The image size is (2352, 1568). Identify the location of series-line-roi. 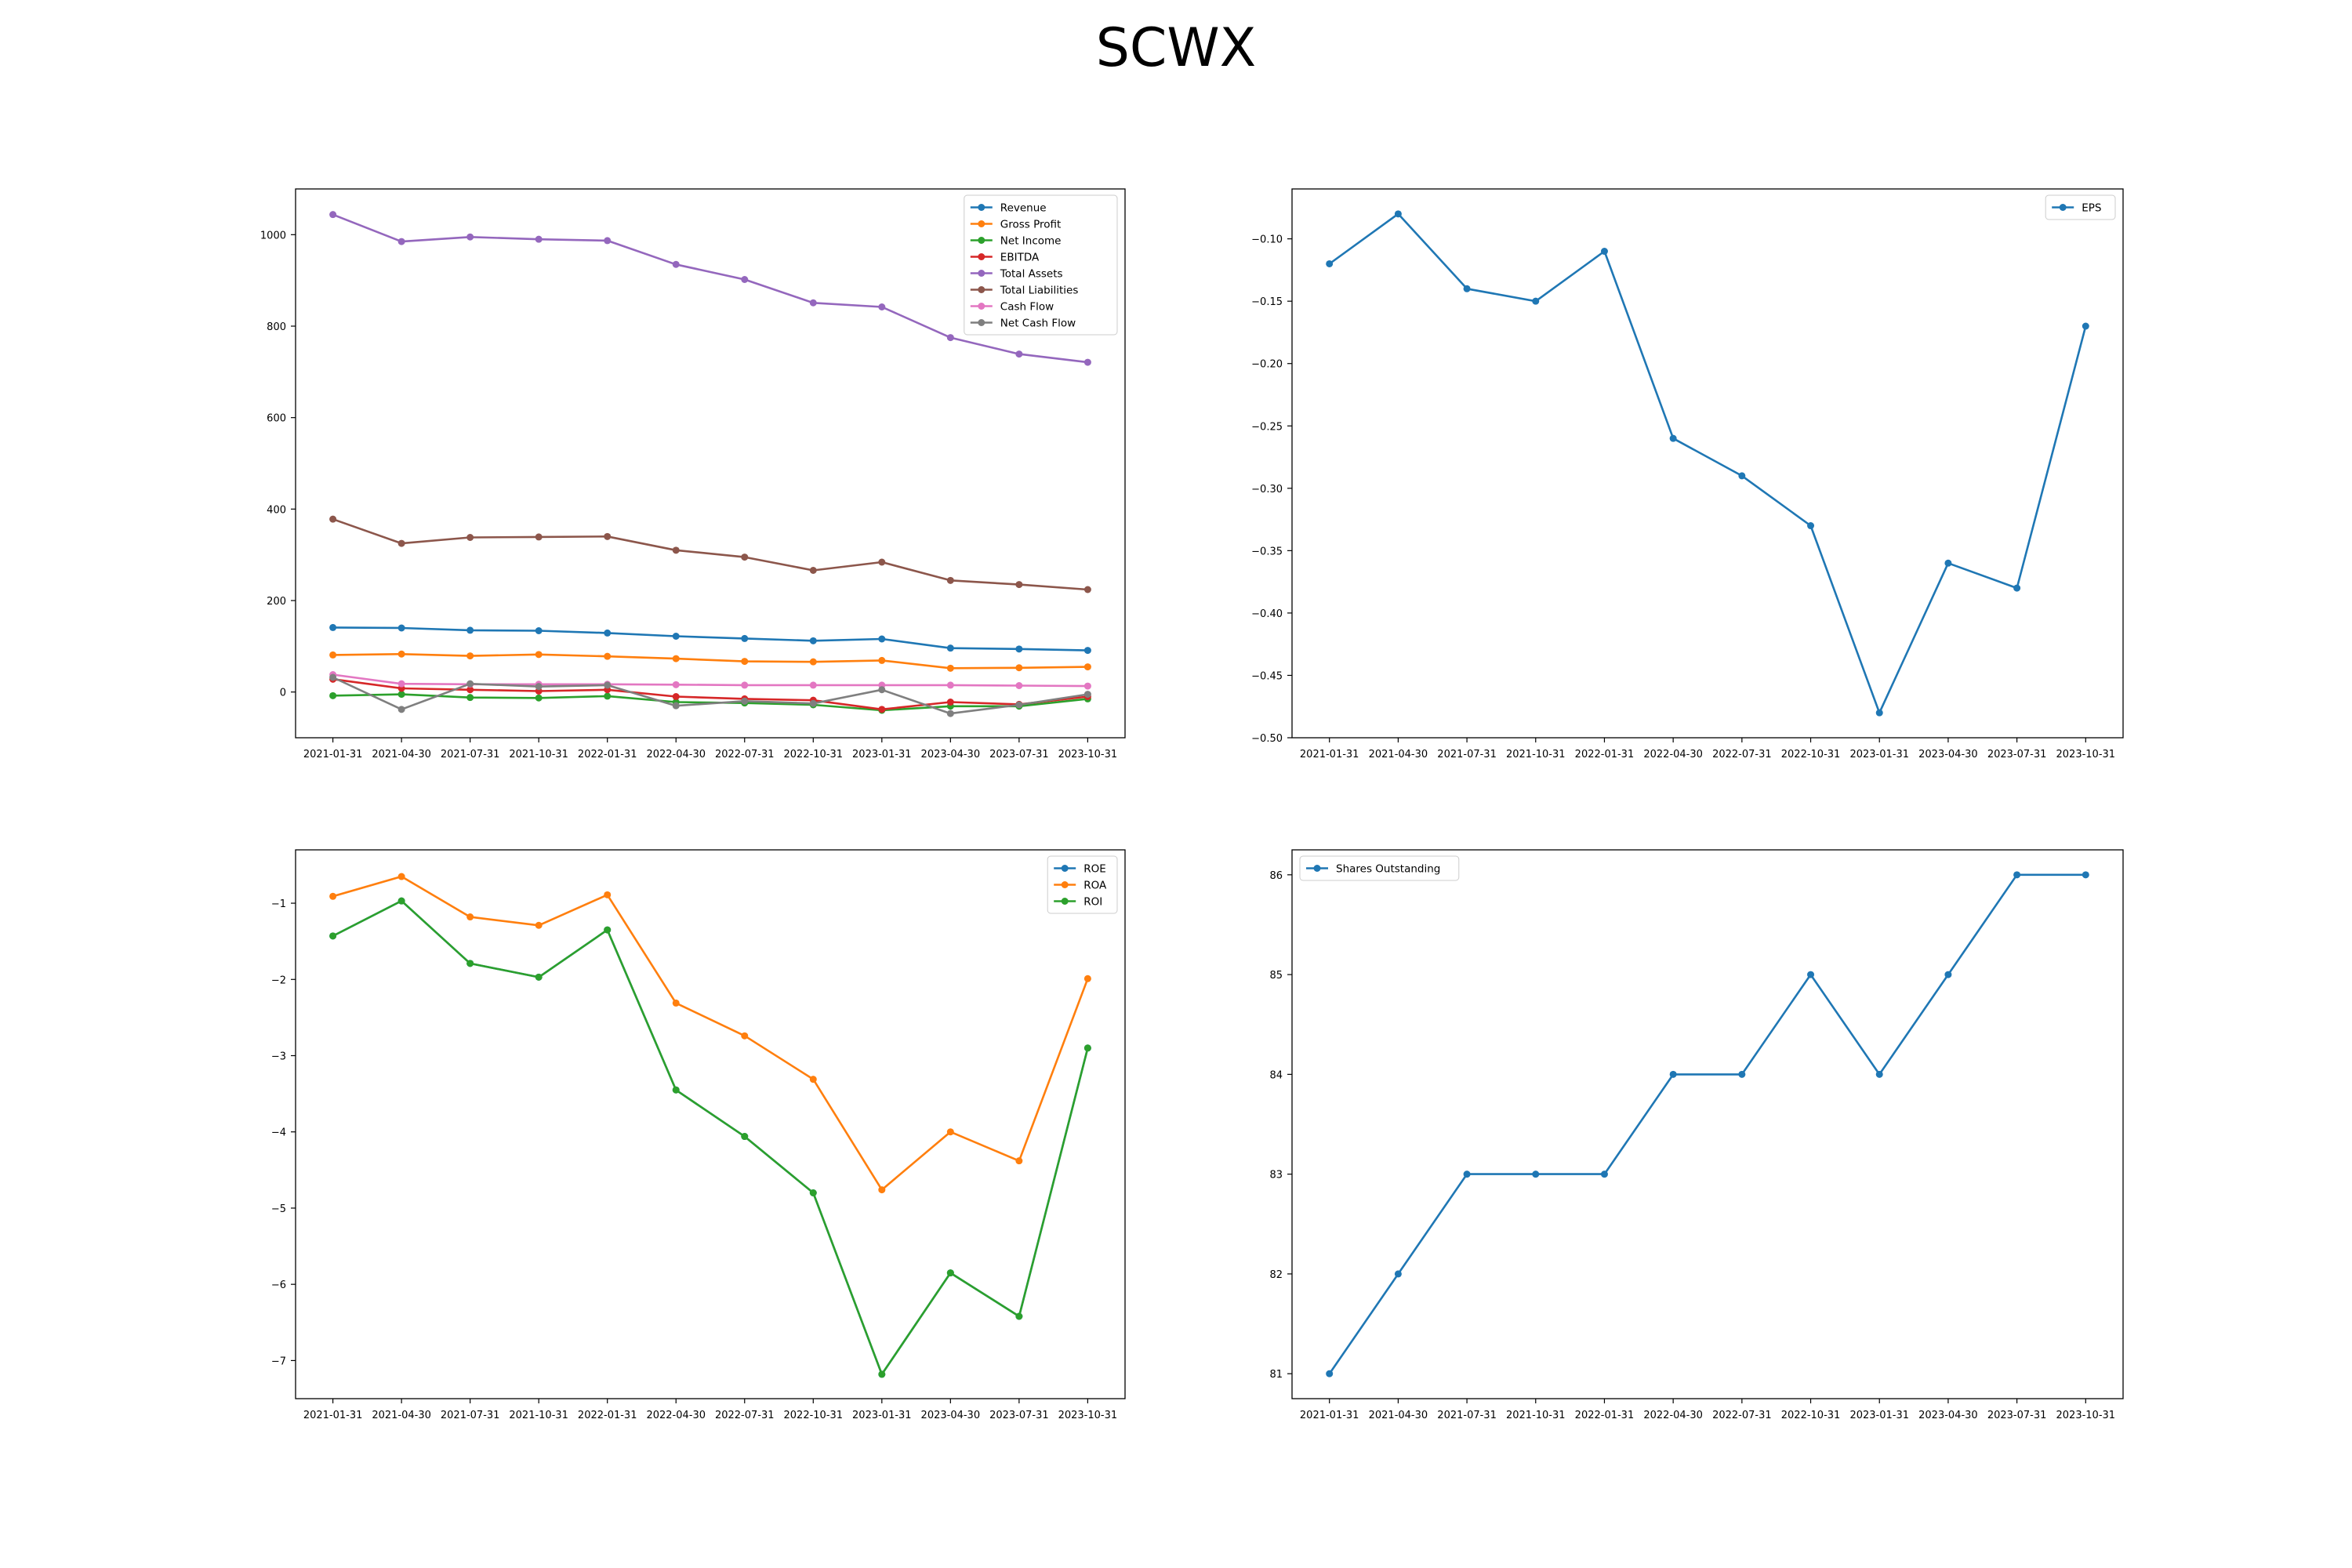
(710, 1137).